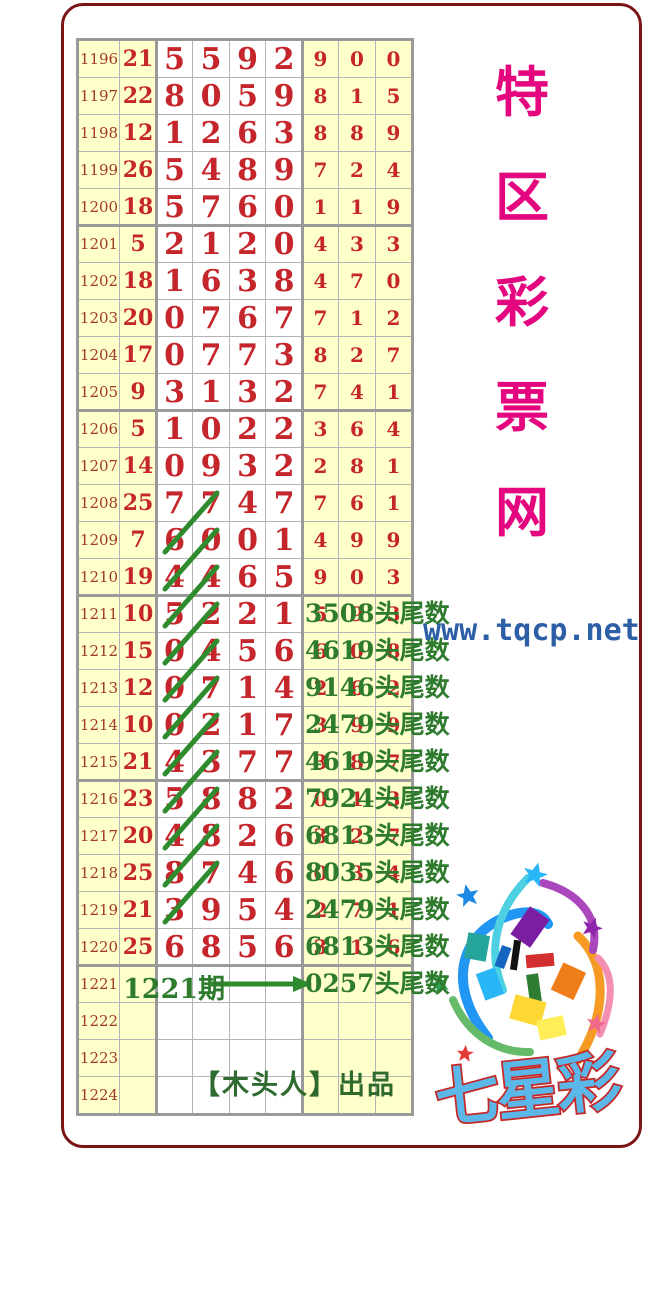 The image size is (672, 1289). I want to click on sum-cell: 18, so click(138, 281).